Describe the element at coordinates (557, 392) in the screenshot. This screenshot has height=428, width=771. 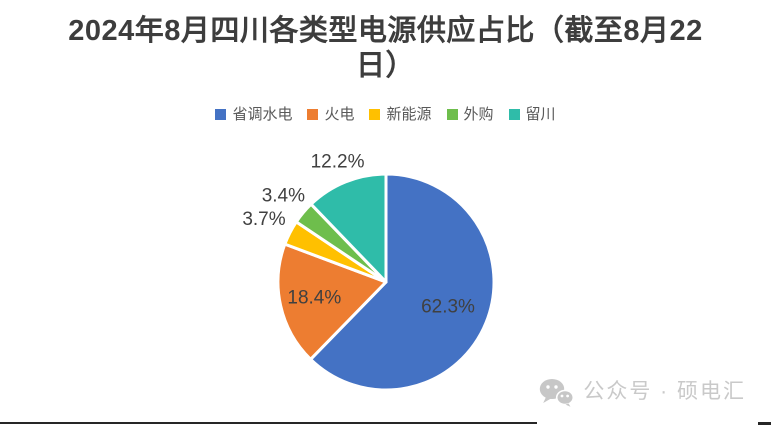
I see `wechat-icon` at that location.